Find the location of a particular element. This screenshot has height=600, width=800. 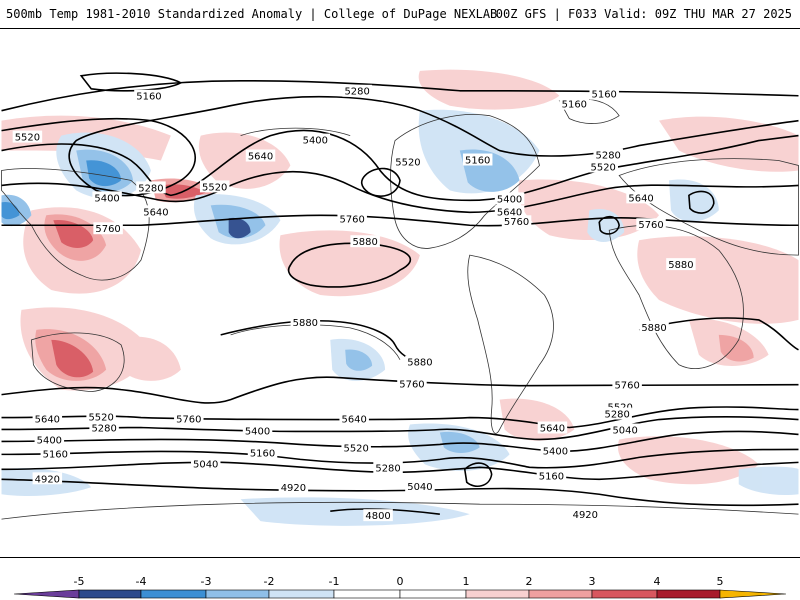

colorbar-tick-label: -3 is located at coordinates (206, 581).